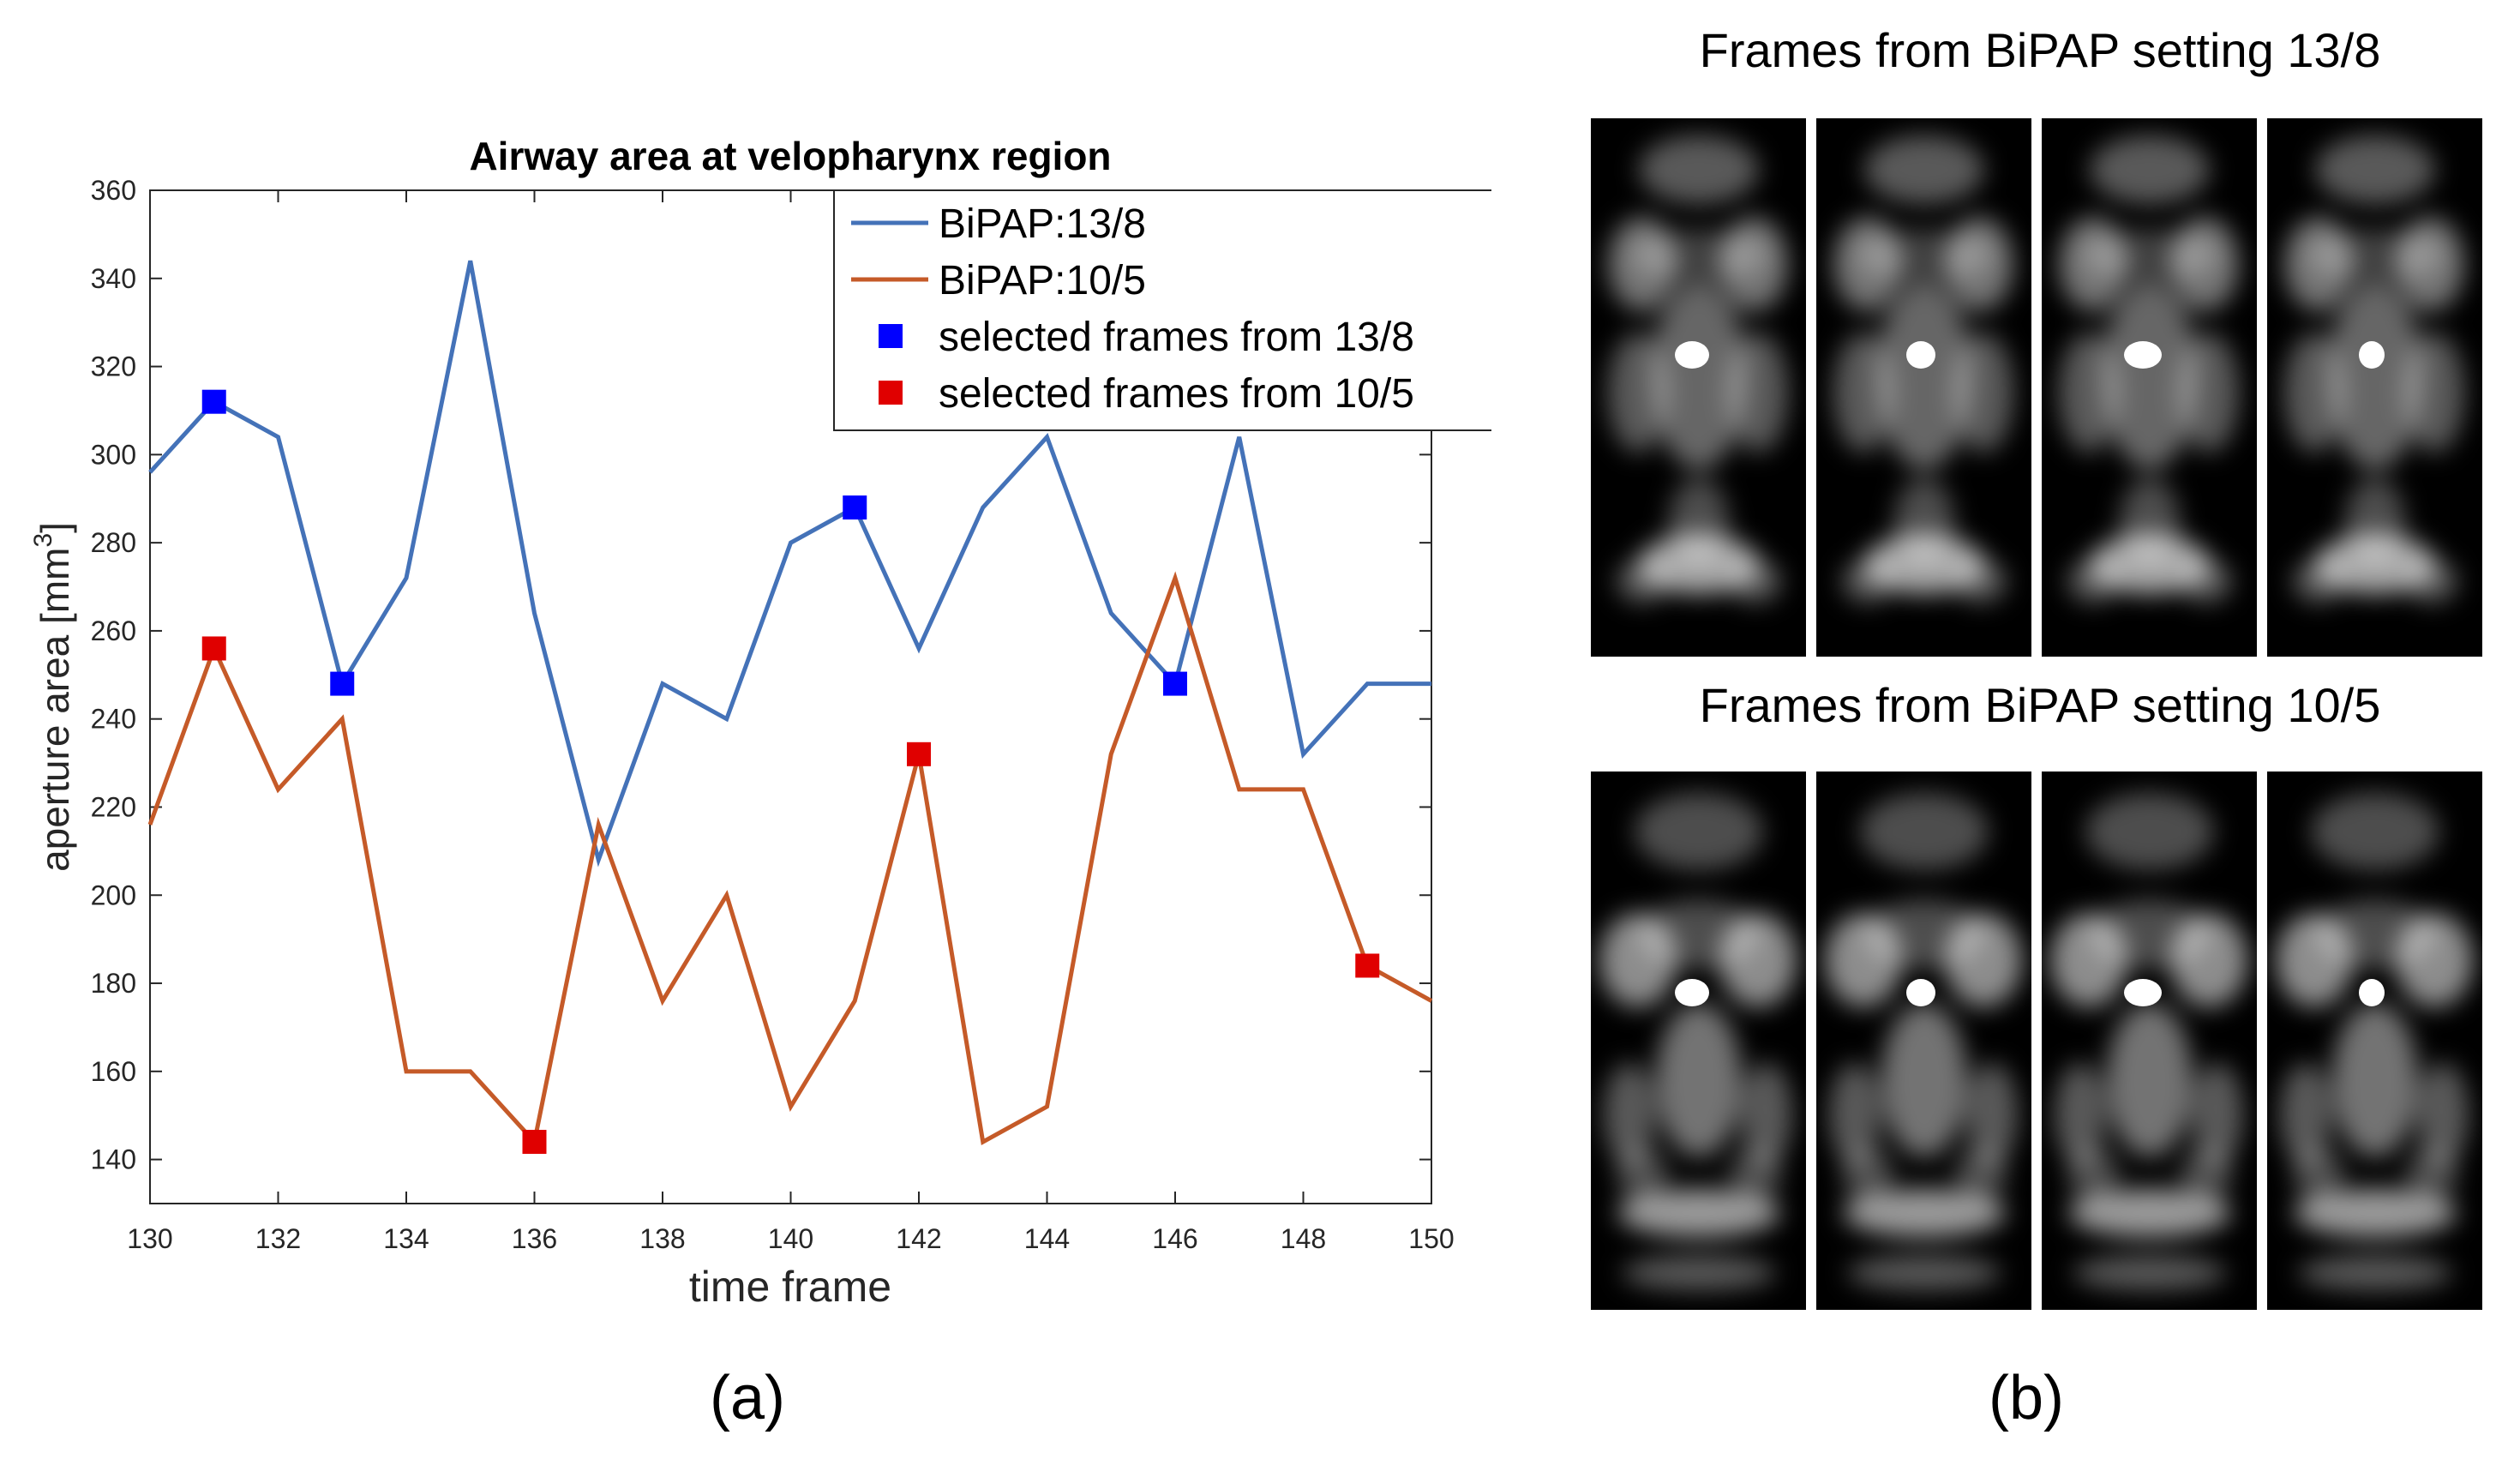  I want to click on legend-label: BiPAP:13/8, so click(1042, 224).